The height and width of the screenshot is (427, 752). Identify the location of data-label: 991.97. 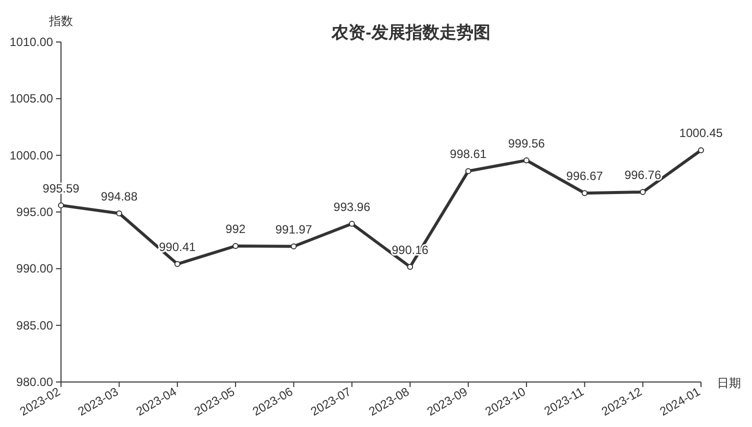
(293, 229).